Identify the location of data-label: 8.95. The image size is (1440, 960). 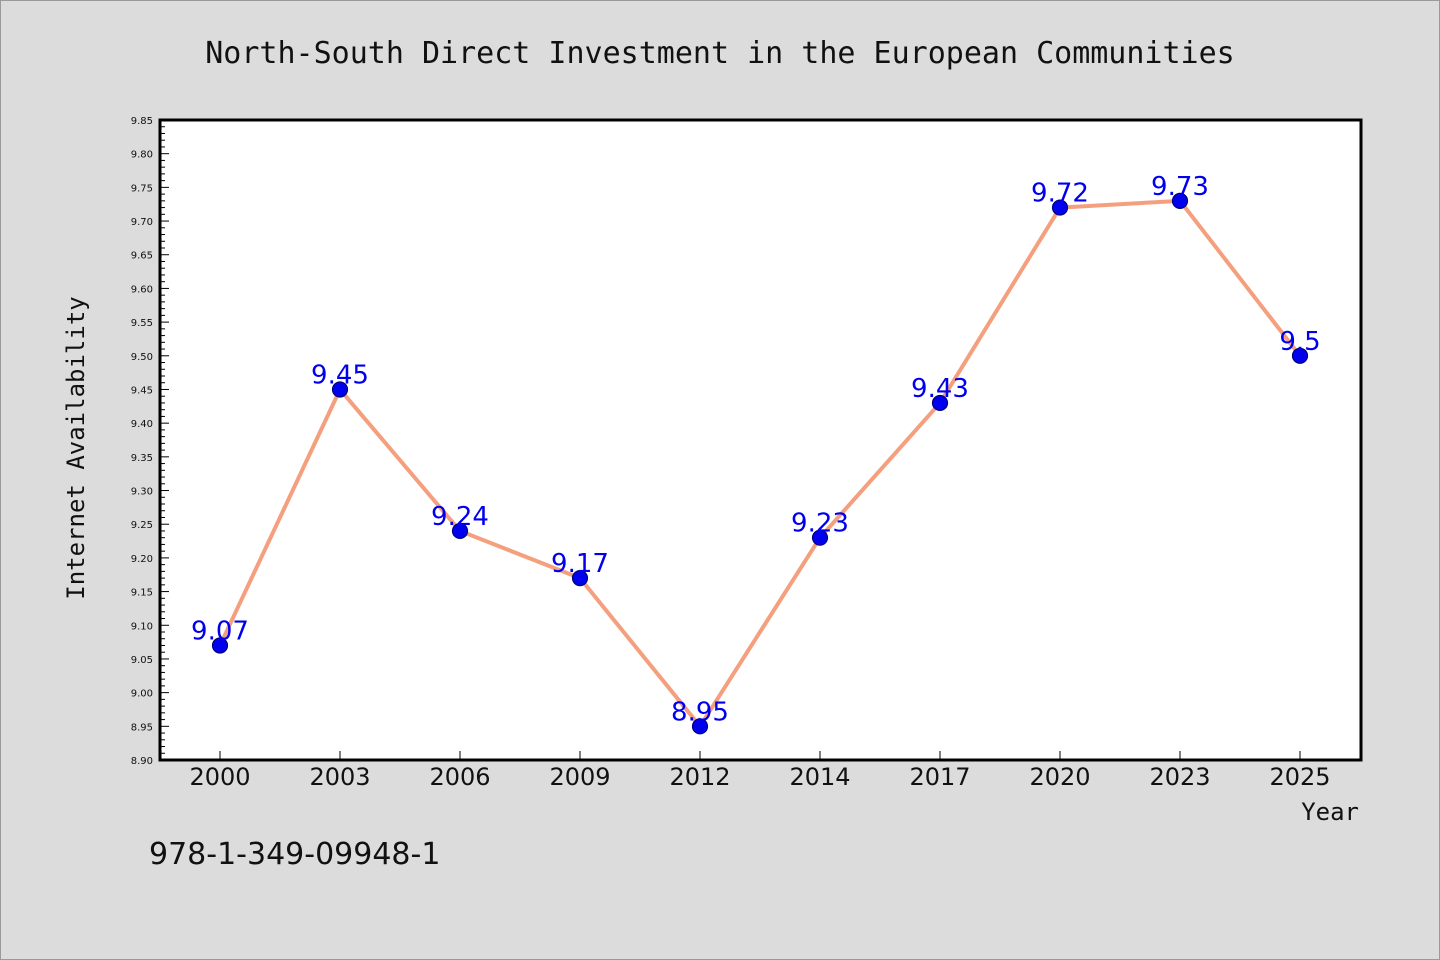
(700, 712).